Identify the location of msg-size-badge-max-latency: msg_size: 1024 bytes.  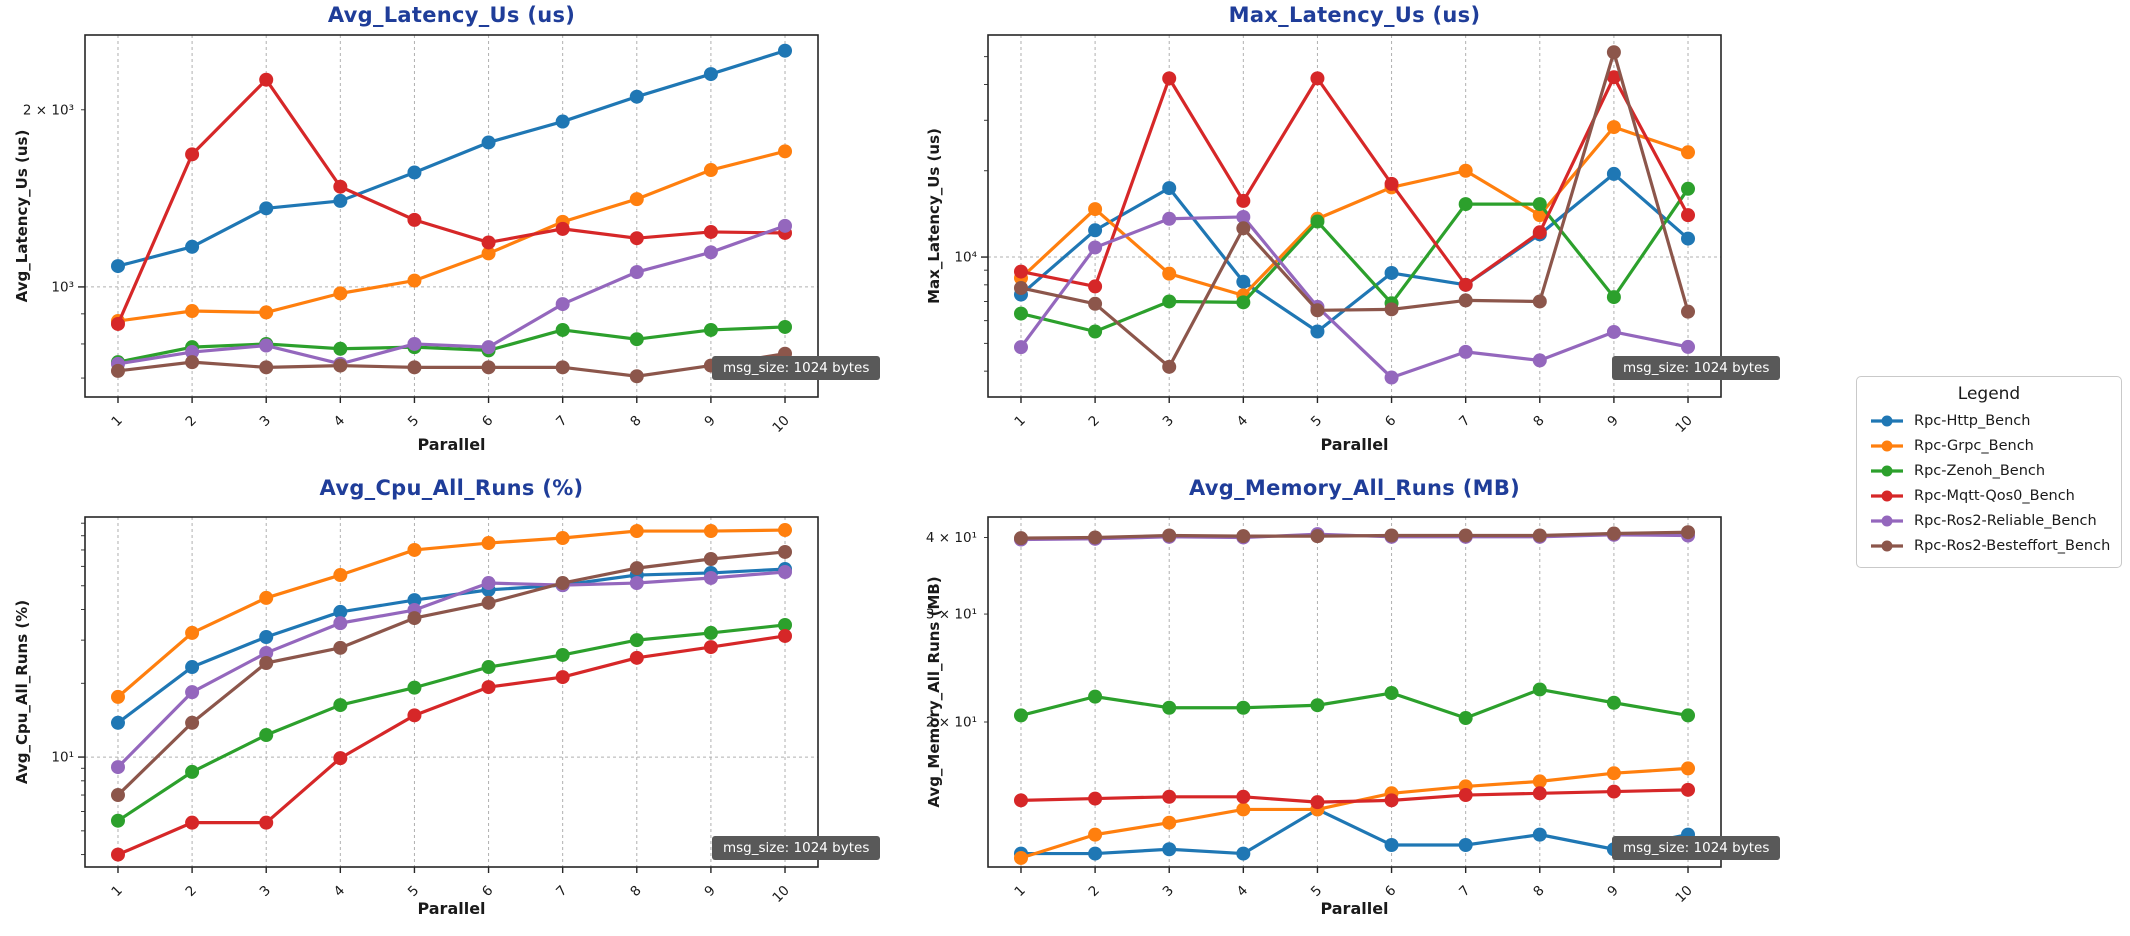
(1696, 368).